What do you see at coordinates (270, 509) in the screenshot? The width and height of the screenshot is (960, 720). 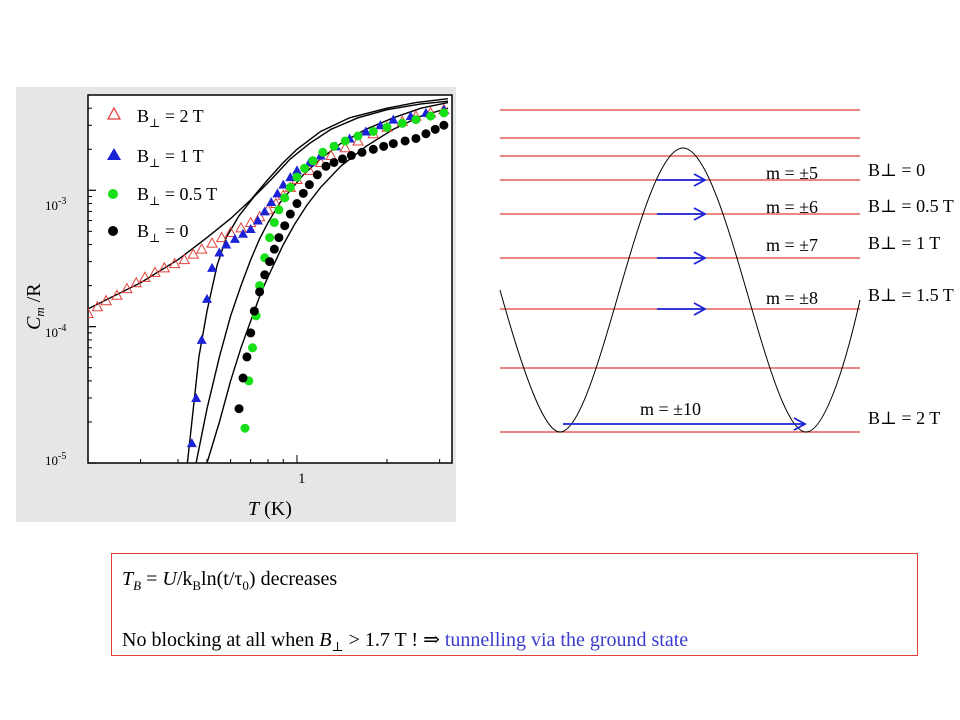 I see `x-axis-label: T (K)` at bounding box center [270, 509].